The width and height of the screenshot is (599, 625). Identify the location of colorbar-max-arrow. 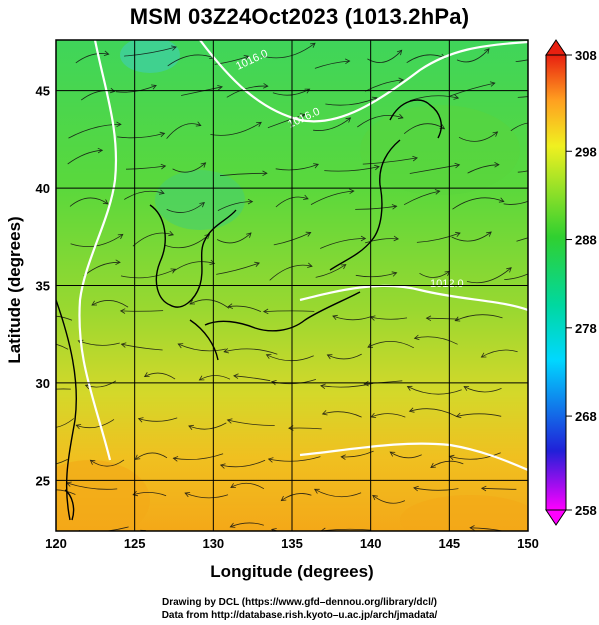
(556, 47).